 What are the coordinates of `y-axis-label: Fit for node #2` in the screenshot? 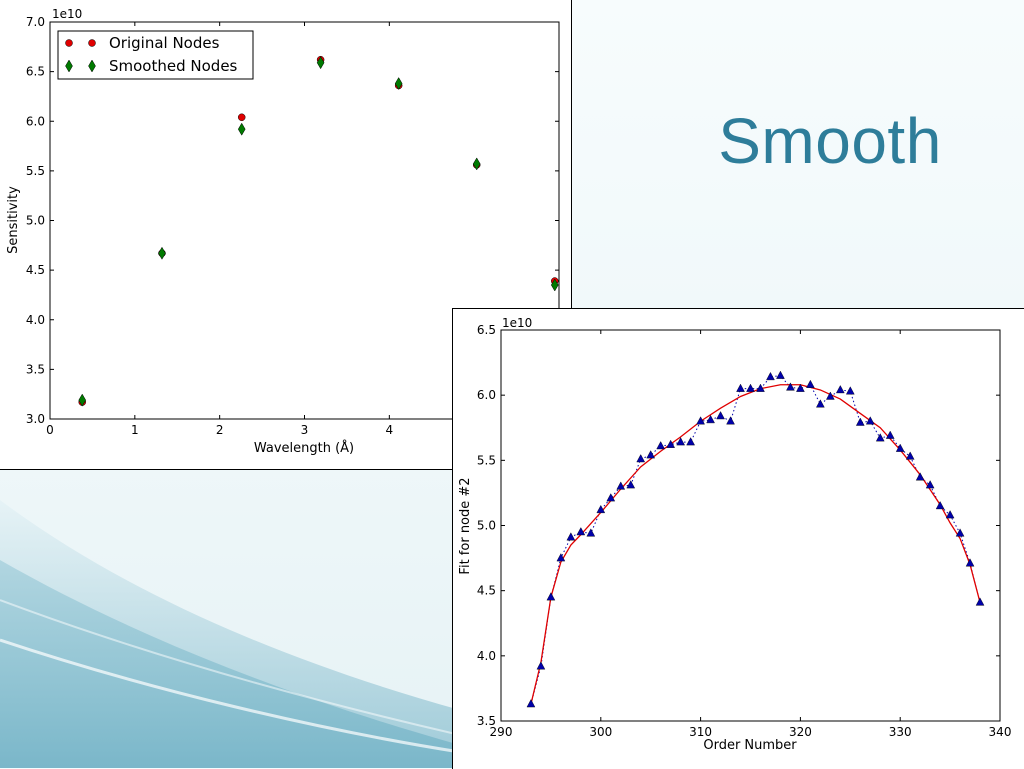 It's located at (465, 525).